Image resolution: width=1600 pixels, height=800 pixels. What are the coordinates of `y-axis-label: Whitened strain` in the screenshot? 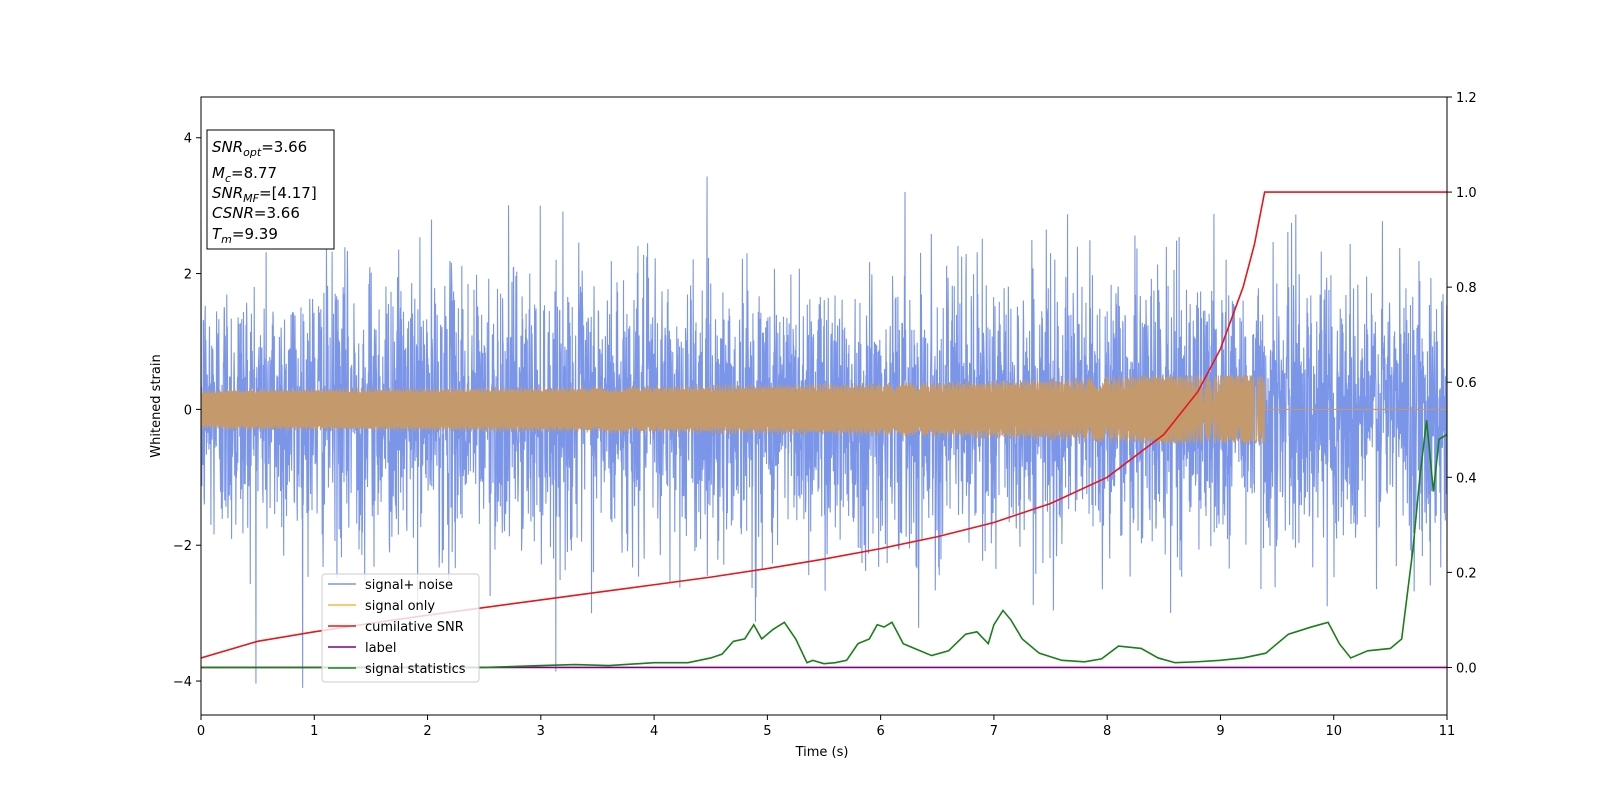 It's located at (156, 405).